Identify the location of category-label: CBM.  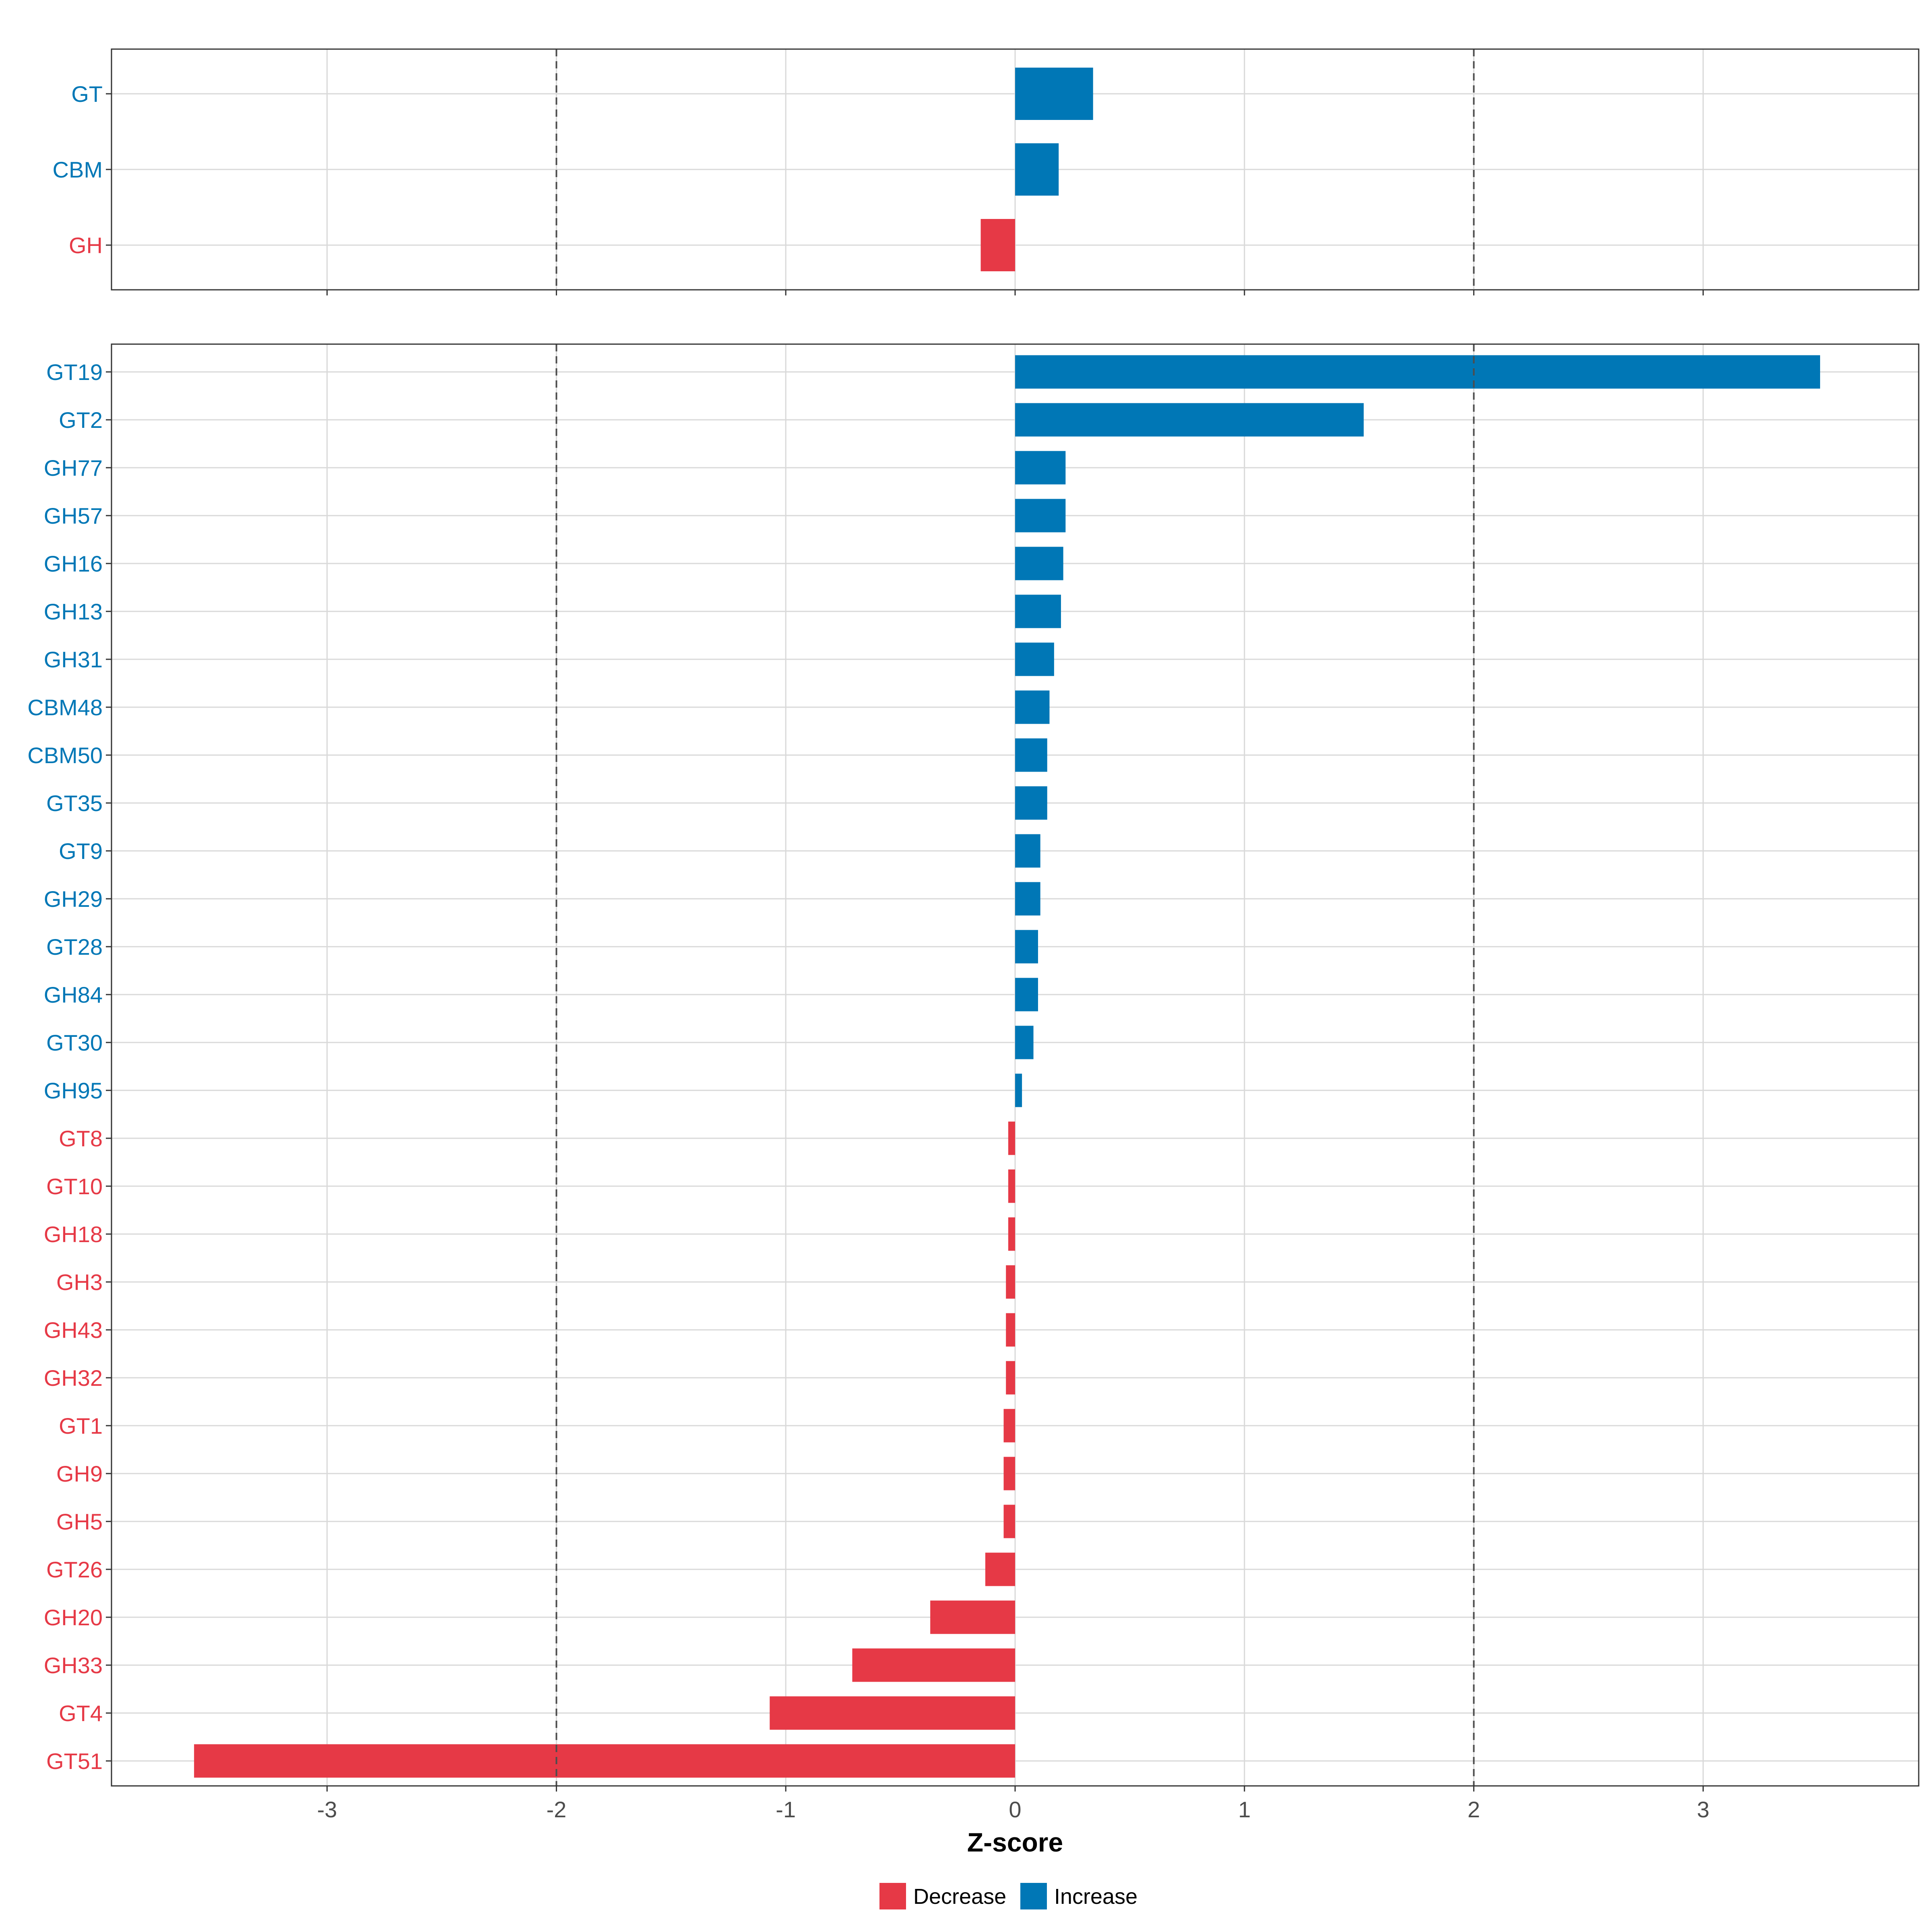
(78, 169).